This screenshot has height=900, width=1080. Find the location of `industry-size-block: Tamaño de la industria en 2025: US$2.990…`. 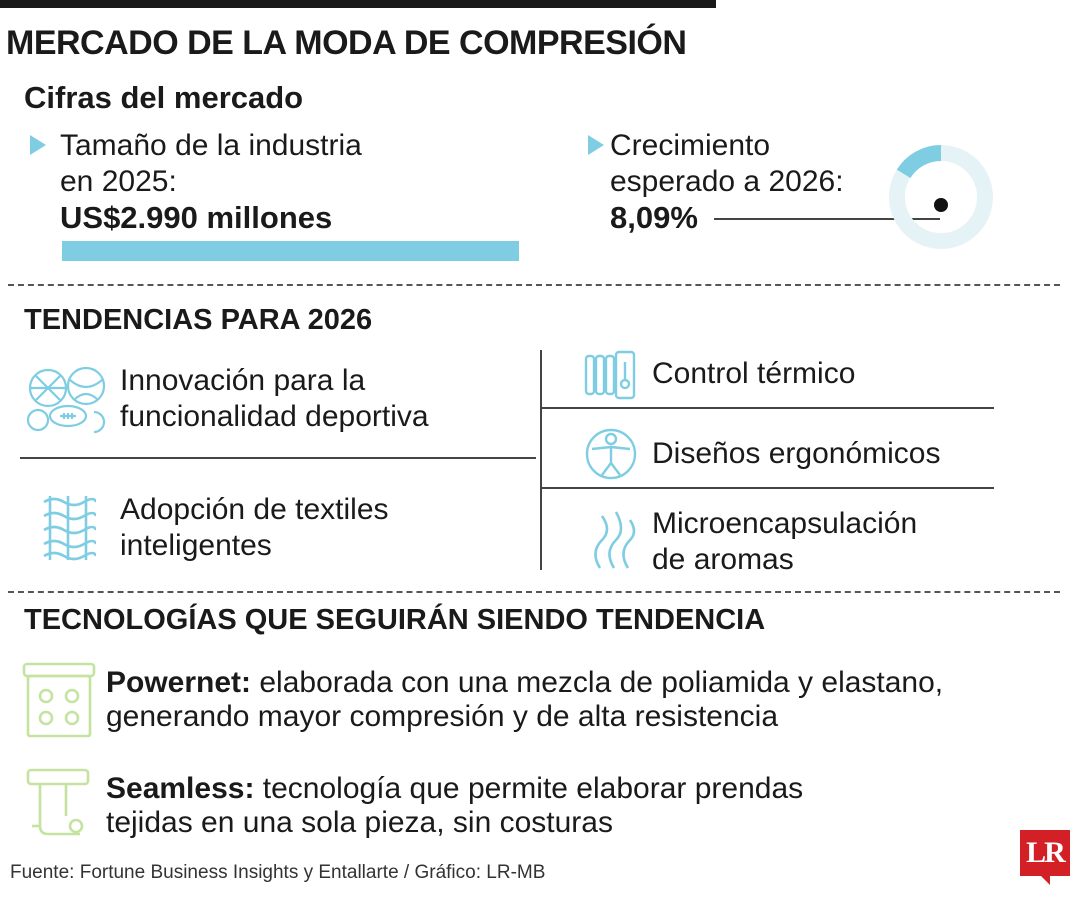

industry-size-block: Tamaño de la industria en 2025: US$2.990… is located at coordinates (211, 182).